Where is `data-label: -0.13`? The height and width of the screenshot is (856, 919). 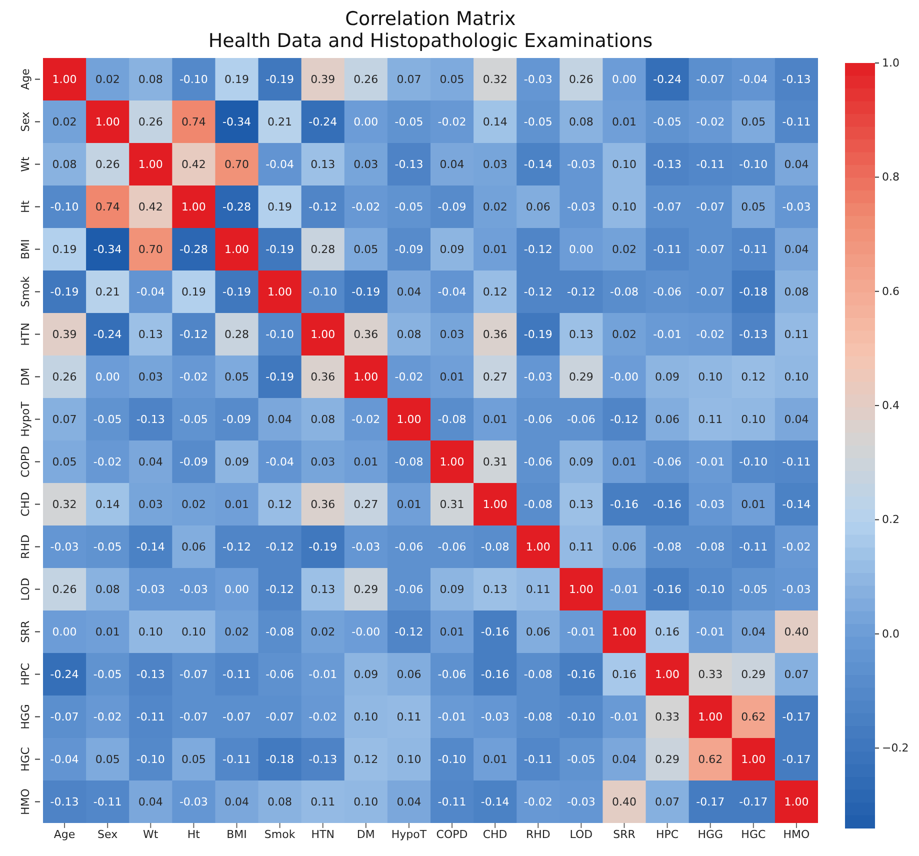 data-label: -0.13 is located at coordinates (409, 164).